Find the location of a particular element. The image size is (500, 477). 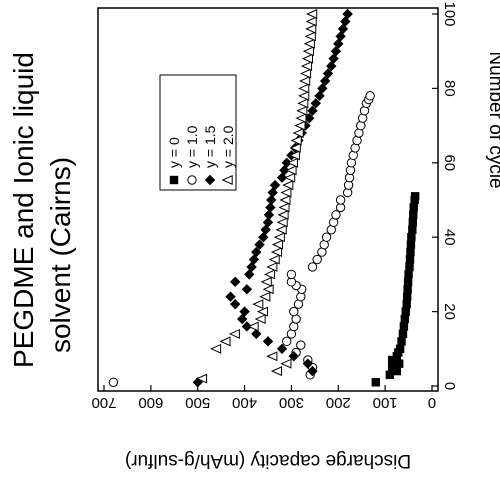

title-line-2: solvent (Cairns) is located at coordinates (60, 255).